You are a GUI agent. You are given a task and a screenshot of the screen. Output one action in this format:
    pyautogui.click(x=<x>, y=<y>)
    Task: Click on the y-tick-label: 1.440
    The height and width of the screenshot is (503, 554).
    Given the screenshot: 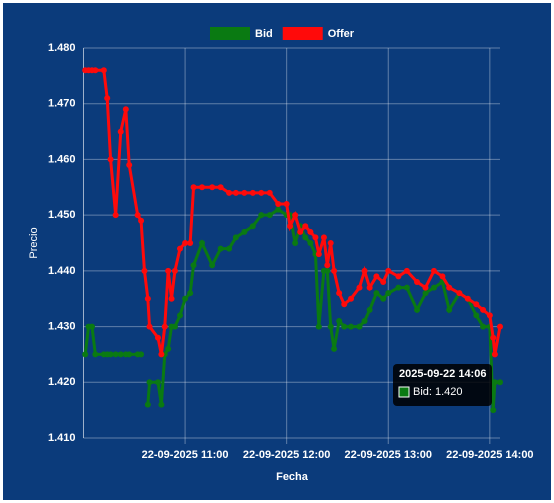 What is the action you would take?
    pyautogui.click(x=62, y=271)
    